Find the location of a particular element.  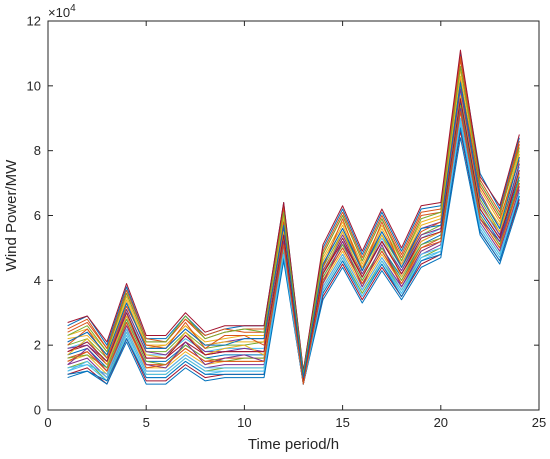

x-axis-label: Time period/h is located at coordinates (293, 444).